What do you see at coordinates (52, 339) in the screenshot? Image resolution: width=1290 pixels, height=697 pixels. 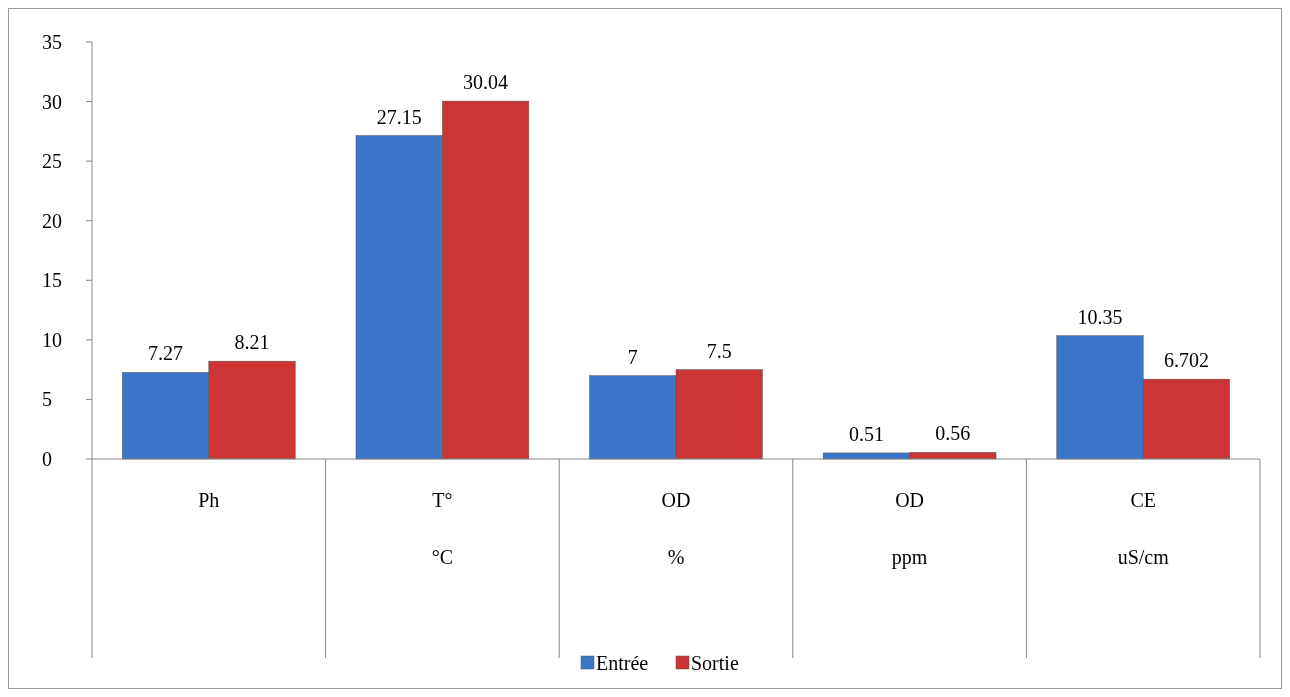 I see `y-tick-label: 10` at bounding box center [52, 339].